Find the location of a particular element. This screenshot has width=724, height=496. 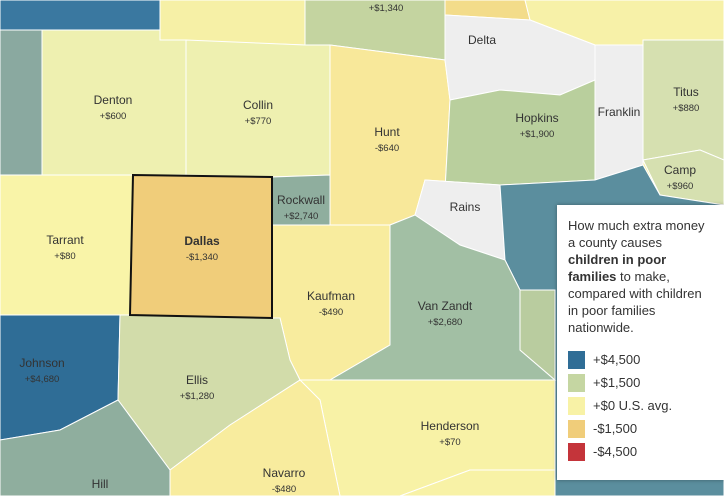

county-name: Collin is located at coordinates (258, 105).